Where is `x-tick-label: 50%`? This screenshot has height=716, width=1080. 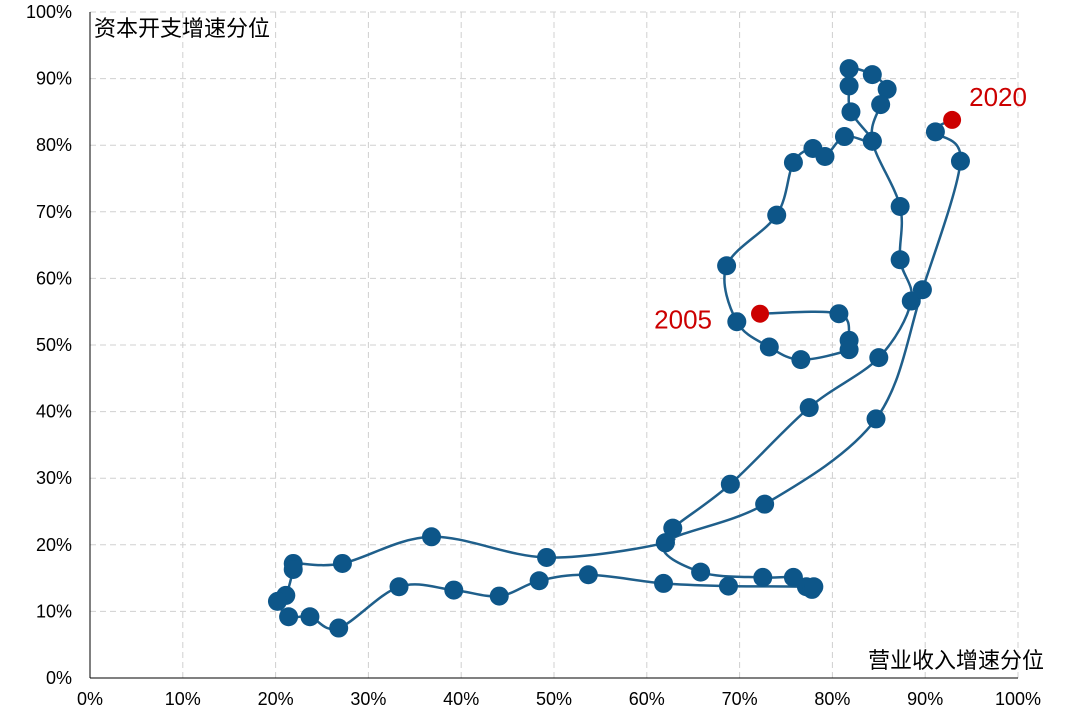
x-tick-label: 50% is located at coordinates (554, 699).